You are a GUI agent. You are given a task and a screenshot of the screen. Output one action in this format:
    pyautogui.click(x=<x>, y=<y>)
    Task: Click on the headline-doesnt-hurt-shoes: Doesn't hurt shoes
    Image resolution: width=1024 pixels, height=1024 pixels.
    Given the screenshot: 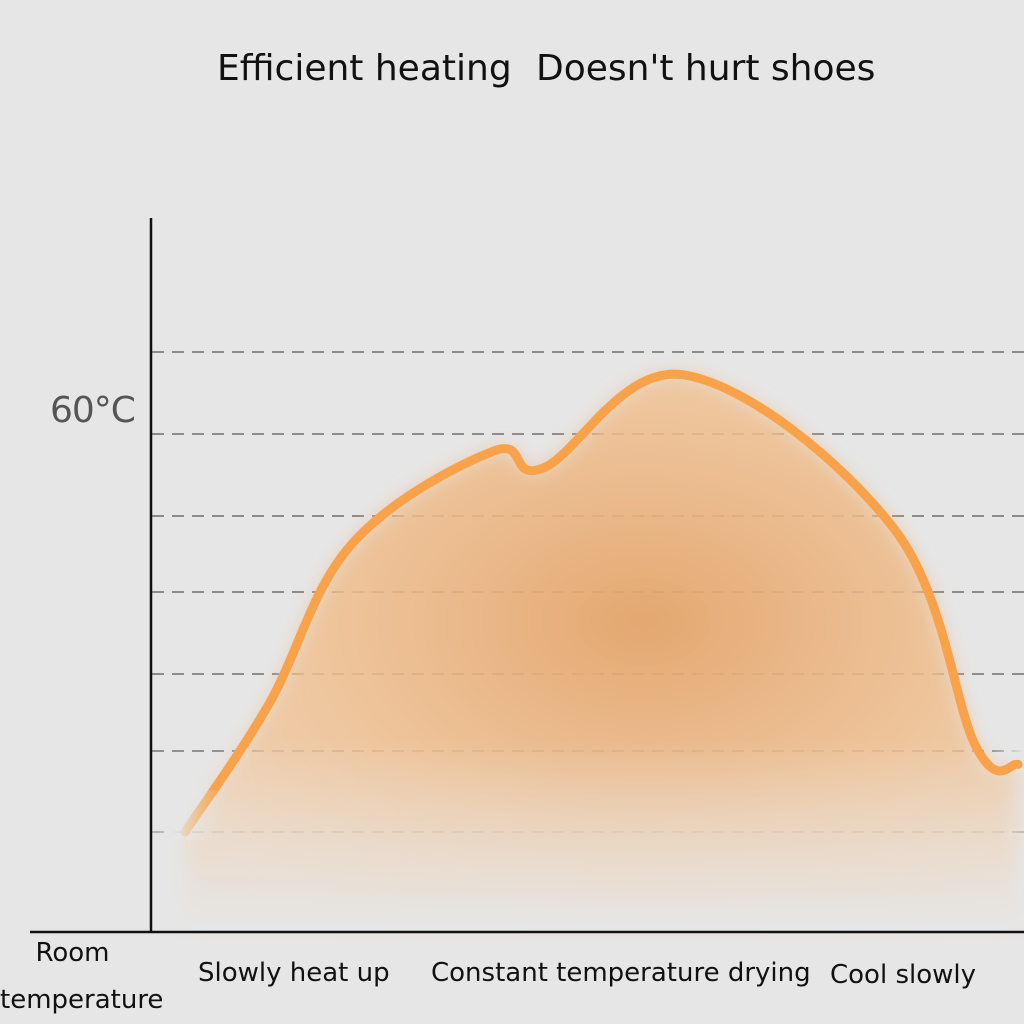 What is the action you would take?
    pyautogui.click(x=706, y=68)
    